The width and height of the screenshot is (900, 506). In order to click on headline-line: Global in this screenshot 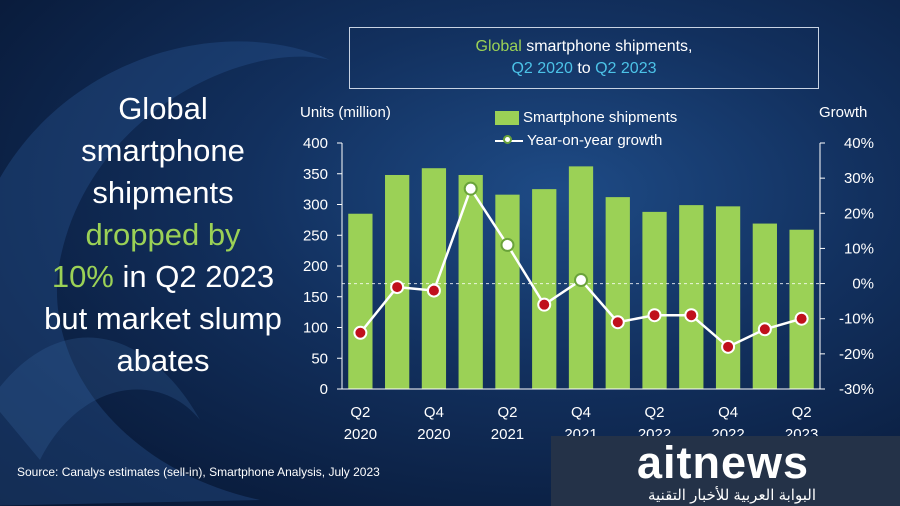, I will do `click(163, 108)`.